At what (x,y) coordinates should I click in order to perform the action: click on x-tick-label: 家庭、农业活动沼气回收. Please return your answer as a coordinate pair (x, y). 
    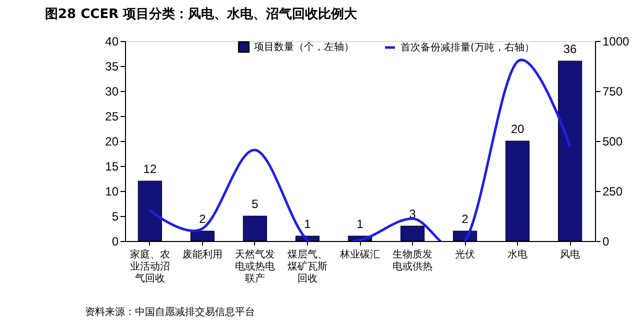
    Looking at the image, I should click on (150, 266).